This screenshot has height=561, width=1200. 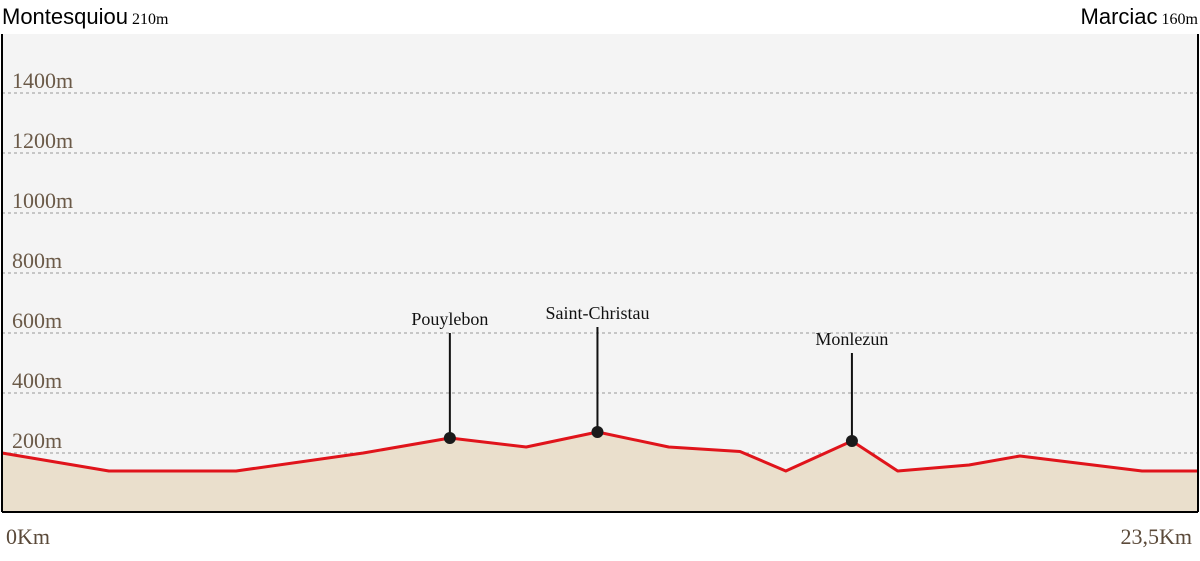 What do you see at coordinates (597, 313) in the screenshot?
I see `waypoint-label: Saint-Christau` at bounding box center [597, 313].